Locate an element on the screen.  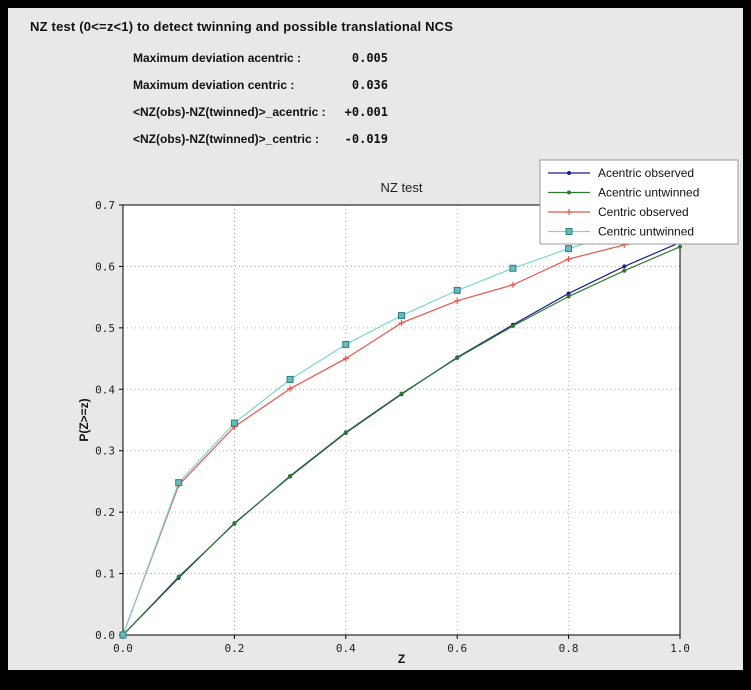
x-tick-label: 0.6 is located at coordinates (457, 648).